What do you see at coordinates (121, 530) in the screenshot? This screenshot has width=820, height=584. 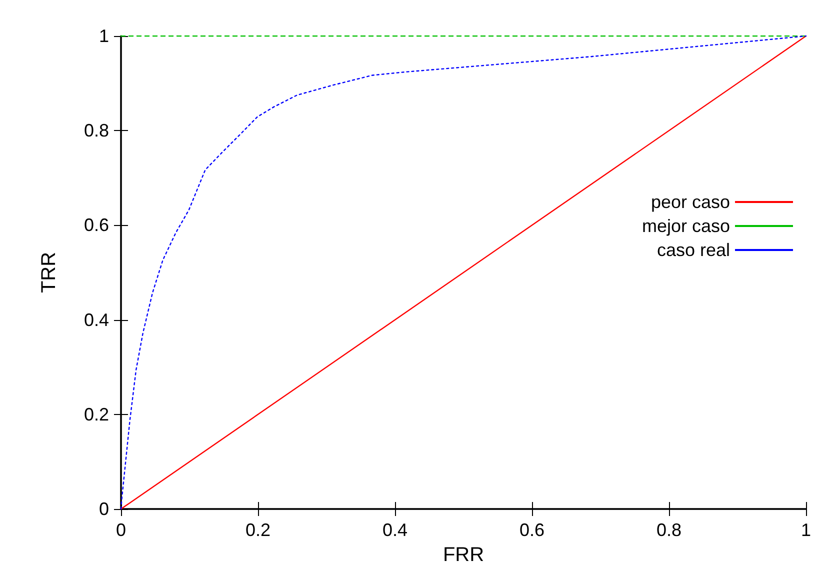 I see `x-tick-label: 0` at bounding box center [121, 530].